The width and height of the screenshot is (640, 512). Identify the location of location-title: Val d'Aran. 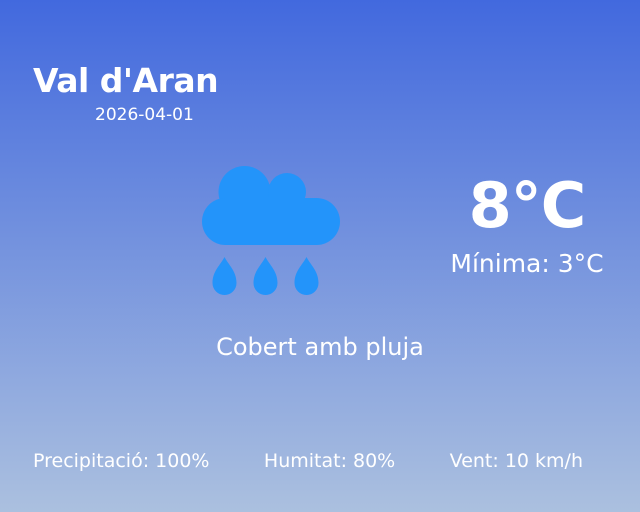
(126, 80).